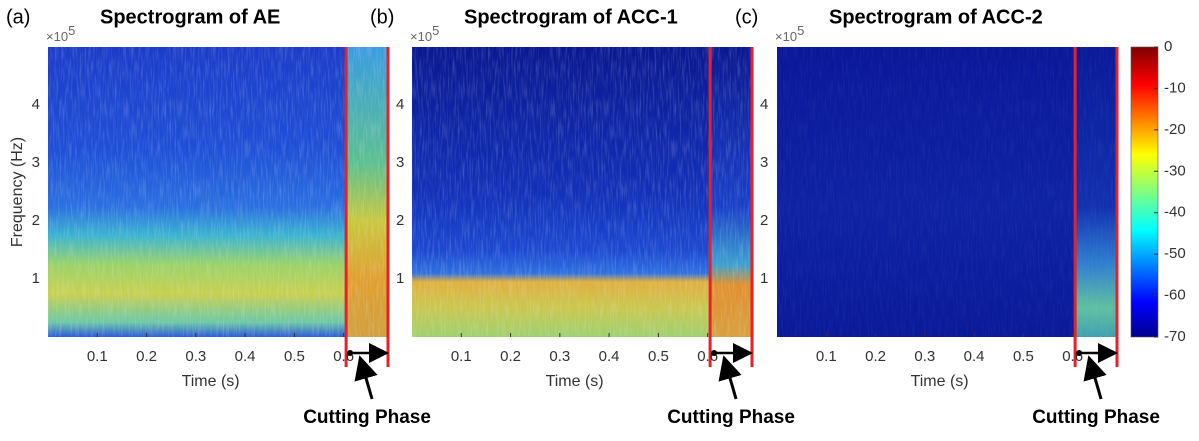 This screenshot has height=441, width=1199. Describe the element at coordinates (1144, 192) in the screenshot. I see `colorbar` at that location.